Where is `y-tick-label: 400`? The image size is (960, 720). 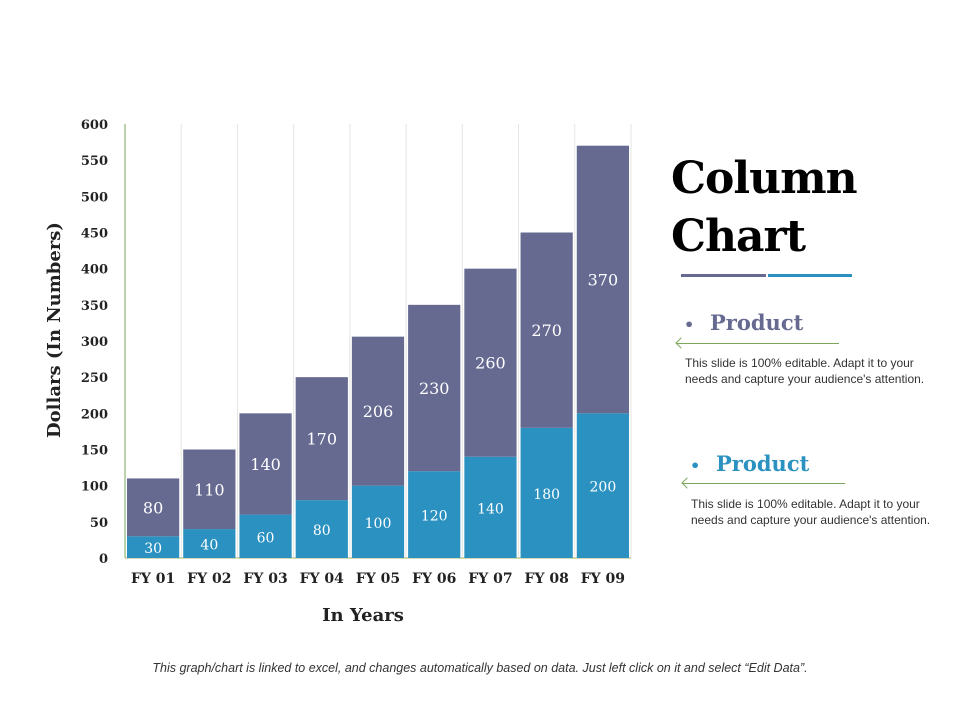 y-tick-label: 400 is located at coordinates (94, 270).